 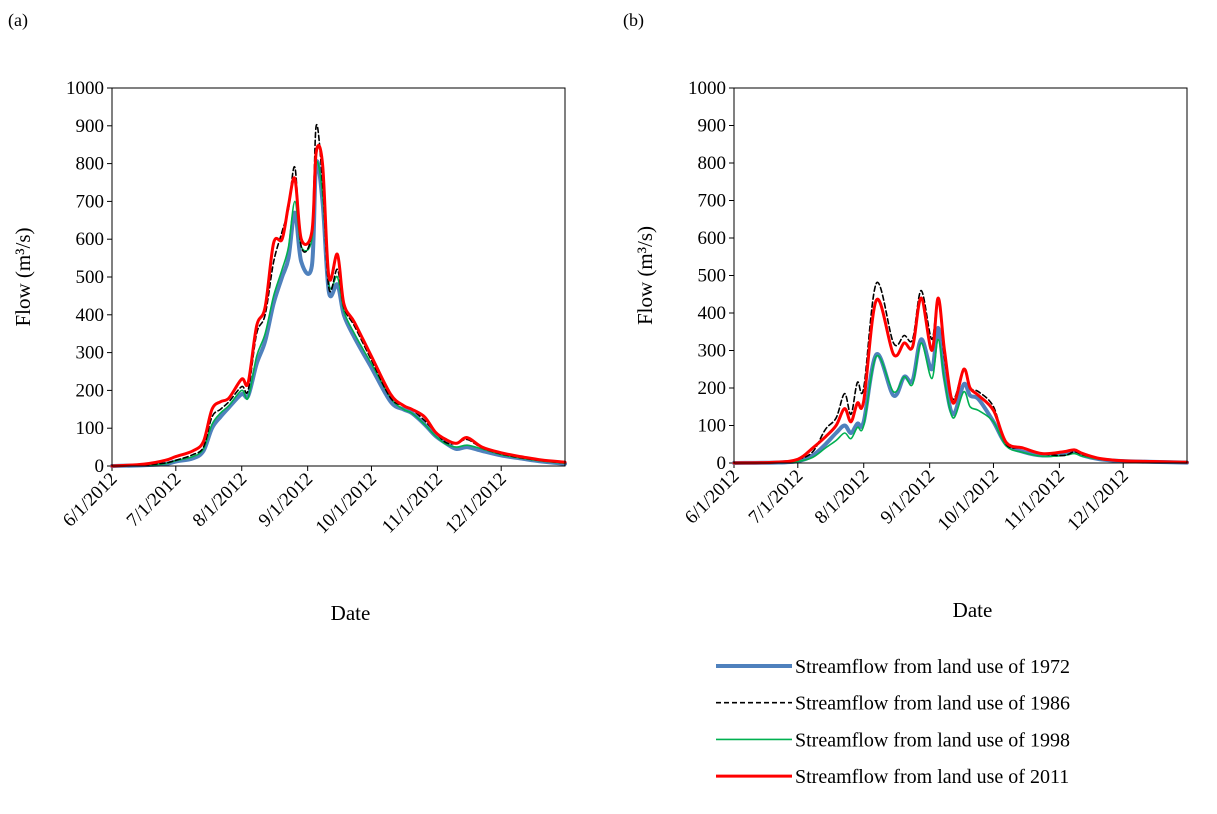 I want to click on legend-label-2011: Streamflow from land use of 2011, so click(x=932, y=777).